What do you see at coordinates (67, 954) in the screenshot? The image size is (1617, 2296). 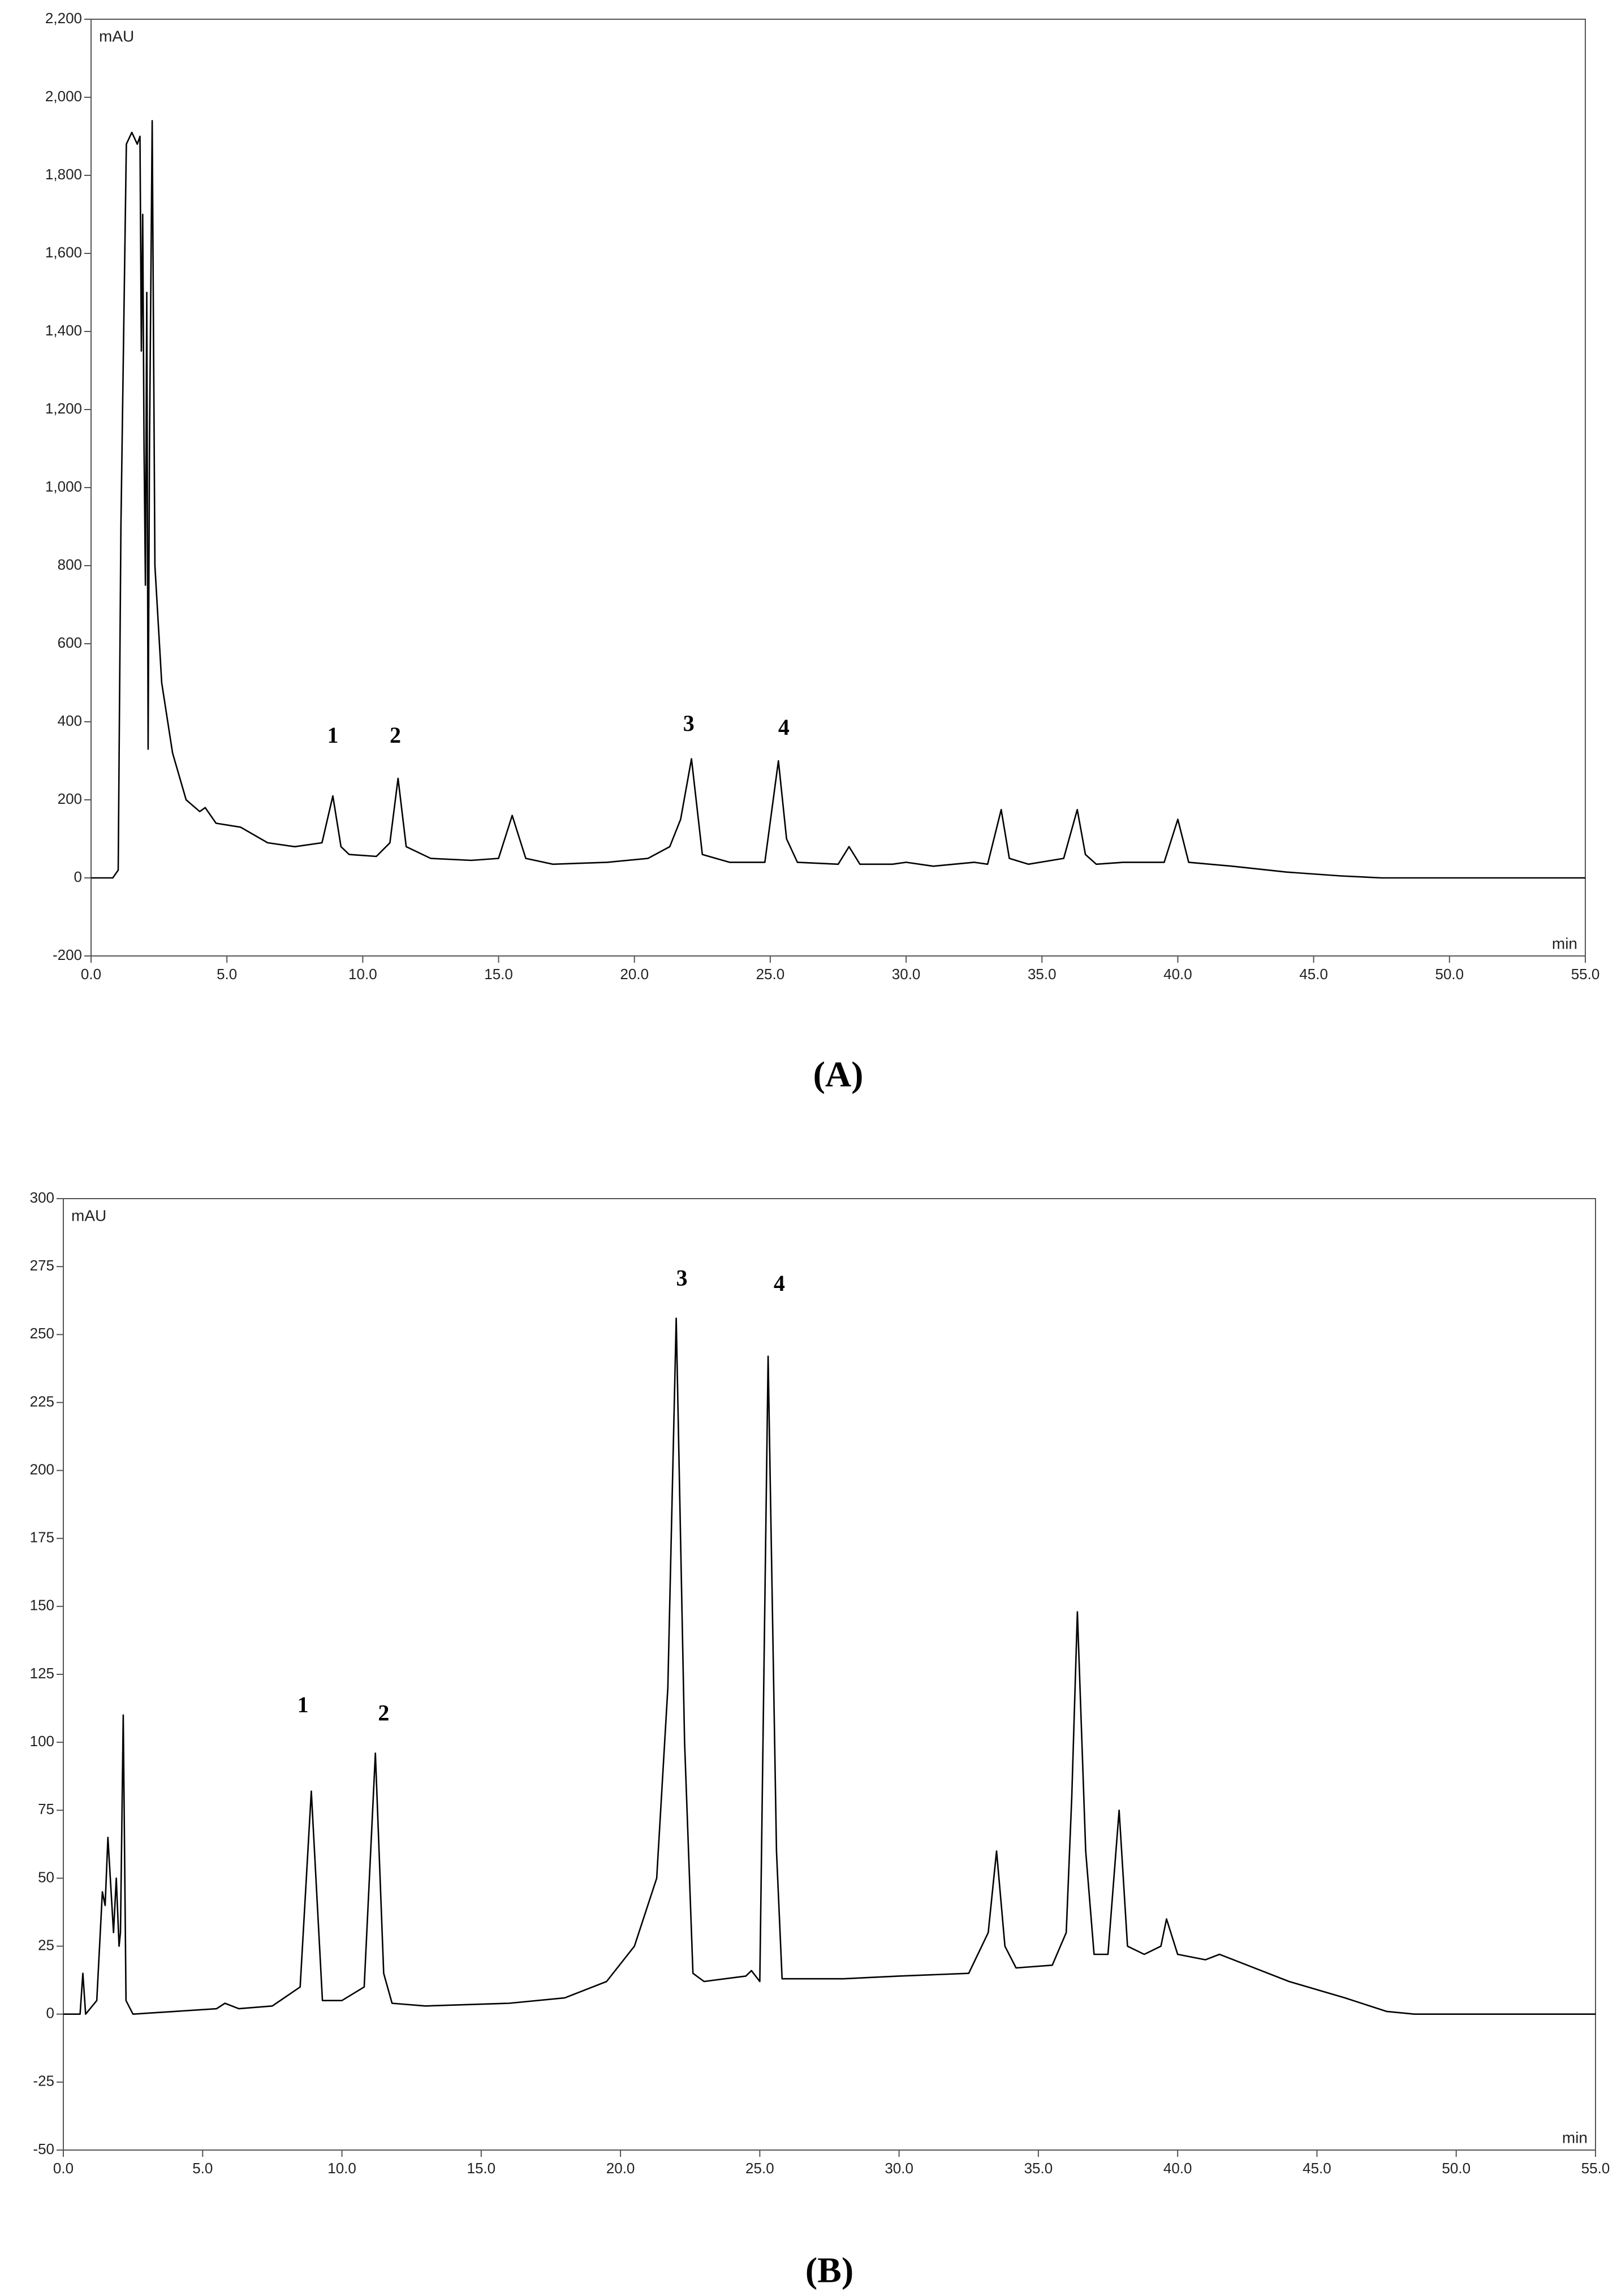 I see `y-tick-label: -200` at bounding box center [67, 954].